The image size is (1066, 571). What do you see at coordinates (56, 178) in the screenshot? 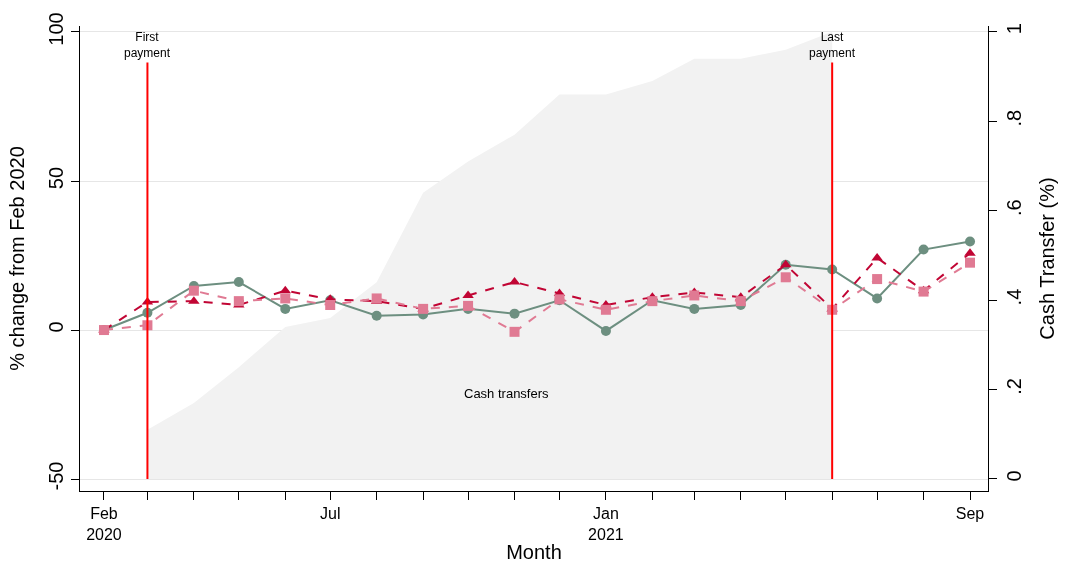
I see `y-tick-label: 50` at bounding box center [56, 178].